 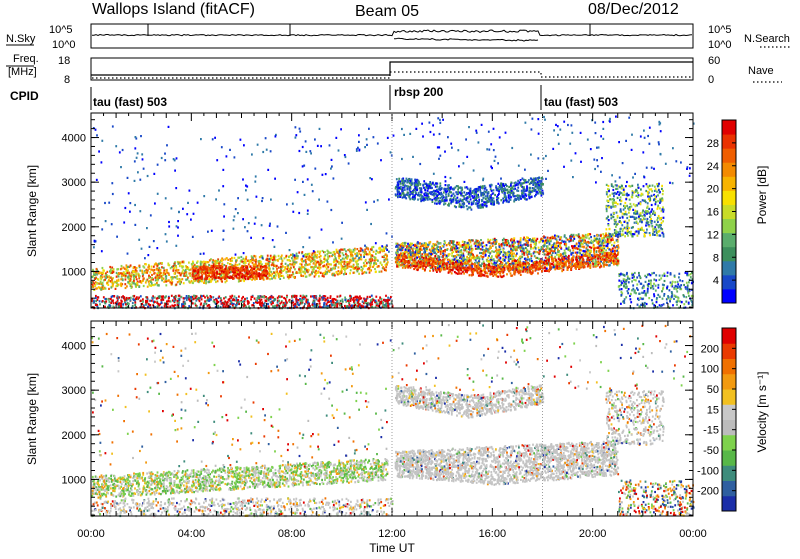 I want to click on cpid-segment-1: tau (fast) 503, so click(x=130, y=102).